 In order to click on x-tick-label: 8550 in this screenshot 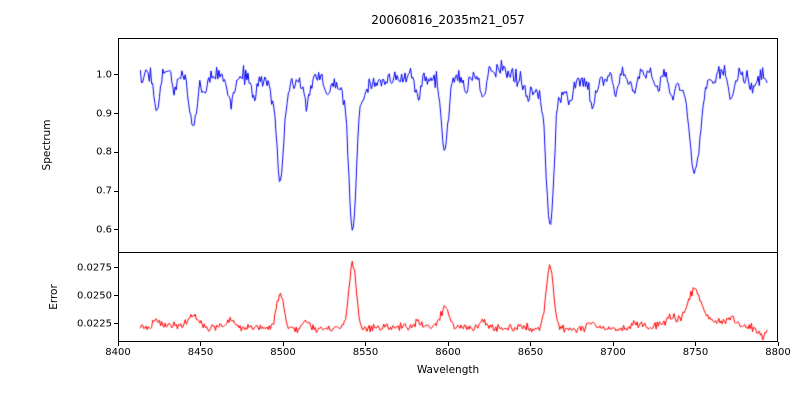, I will do `click(365, 352)`.